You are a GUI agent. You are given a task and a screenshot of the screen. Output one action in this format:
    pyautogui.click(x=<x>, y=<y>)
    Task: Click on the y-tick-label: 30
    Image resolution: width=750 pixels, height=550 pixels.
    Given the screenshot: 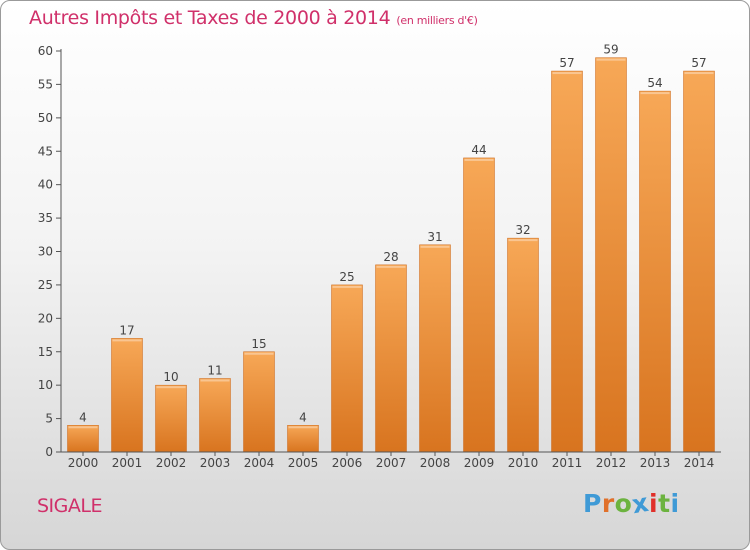 What is the action you would take?
    pyautogui.click(x=45, y=252)
    